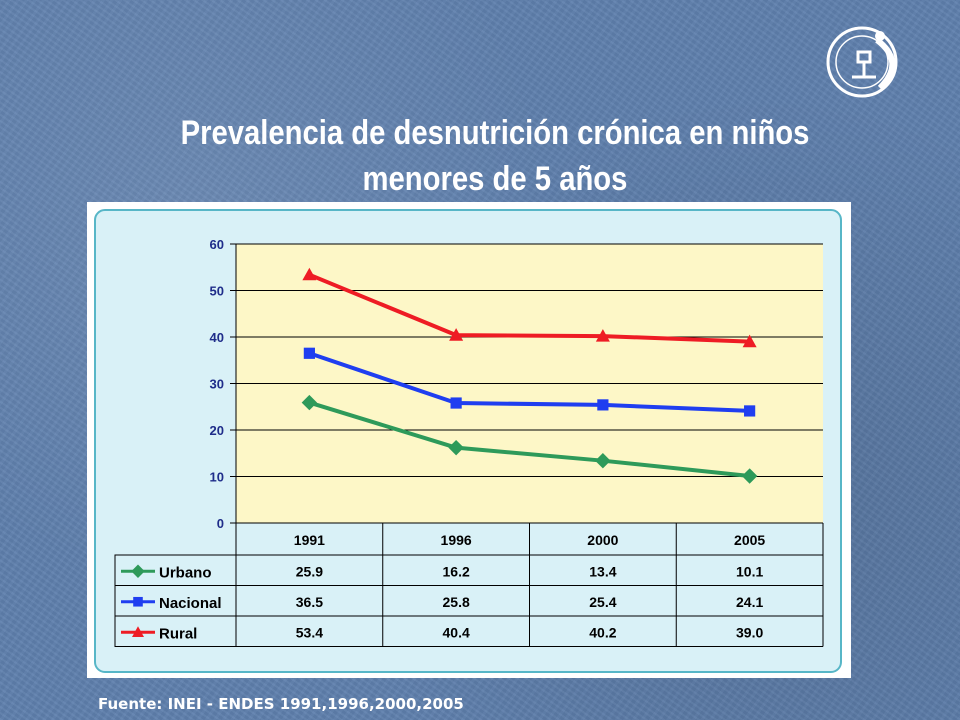 Image resolution: width=960 pixels, height=720 pixels. What do you see at coordinates (281, 704) in the screenshot?
I see `source-note: Fuente: INEI - ENDES 1991,1996,2000,2005` at bounding box center [281, 704].